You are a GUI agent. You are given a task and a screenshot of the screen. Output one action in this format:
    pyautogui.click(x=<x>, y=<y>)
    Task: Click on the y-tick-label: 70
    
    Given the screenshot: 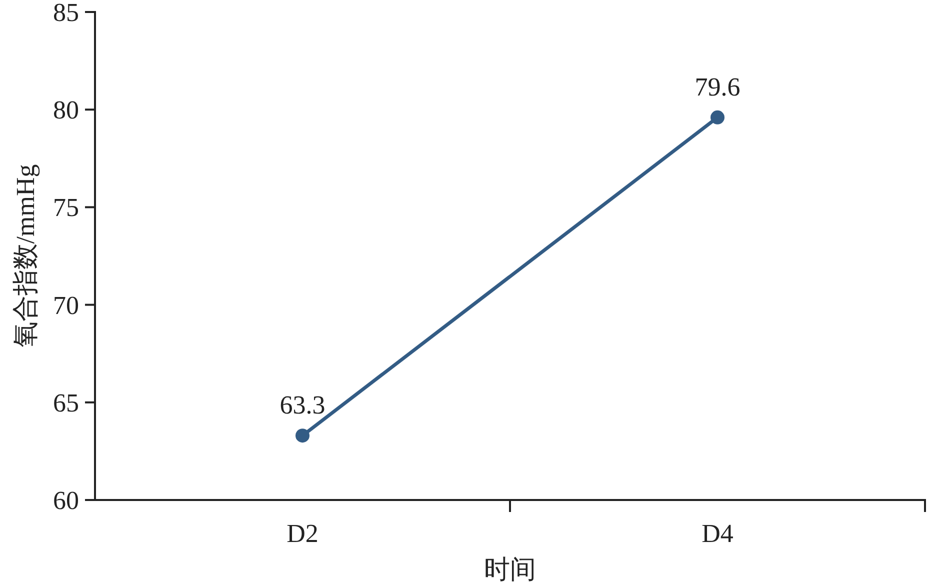 What is the action you would take?
    pyautogui.click(x=66, y=305)
    